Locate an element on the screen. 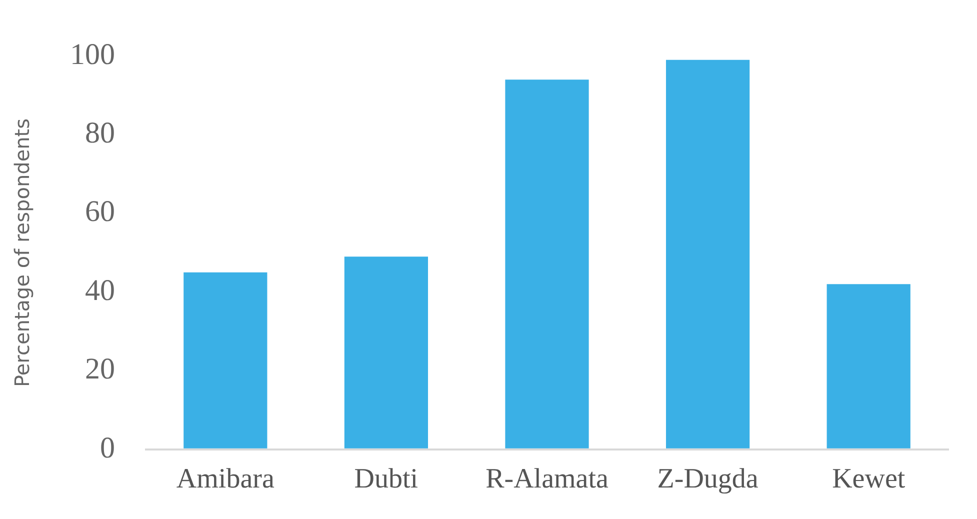 The width and height of the screenshot is (977, 519). x-tick-label: Amibara is located at coordinates (225, 479).